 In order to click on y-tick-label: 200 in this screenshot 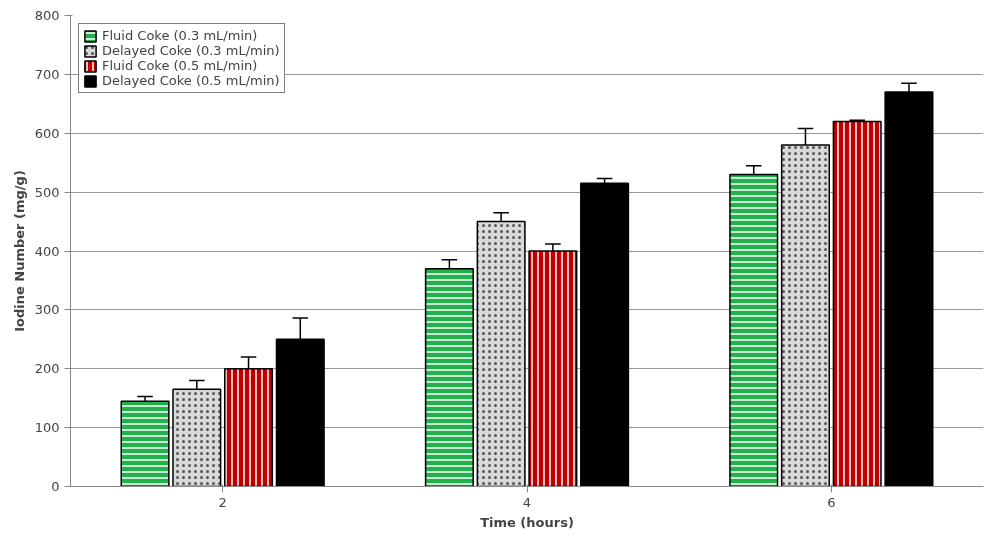, I will do `click(47, 369)`.